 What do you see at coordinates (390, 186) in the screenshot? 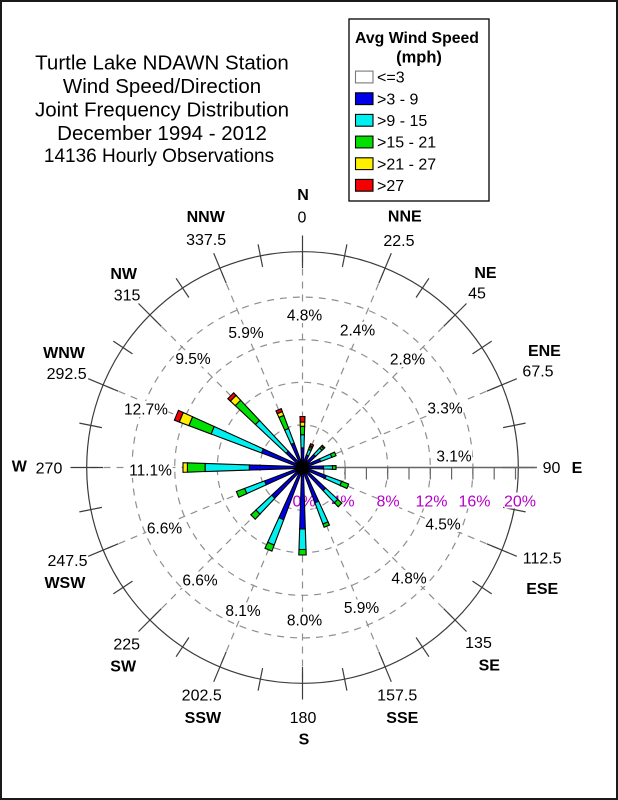
I see `svg-text: >27` at bounding box center [390, 186].